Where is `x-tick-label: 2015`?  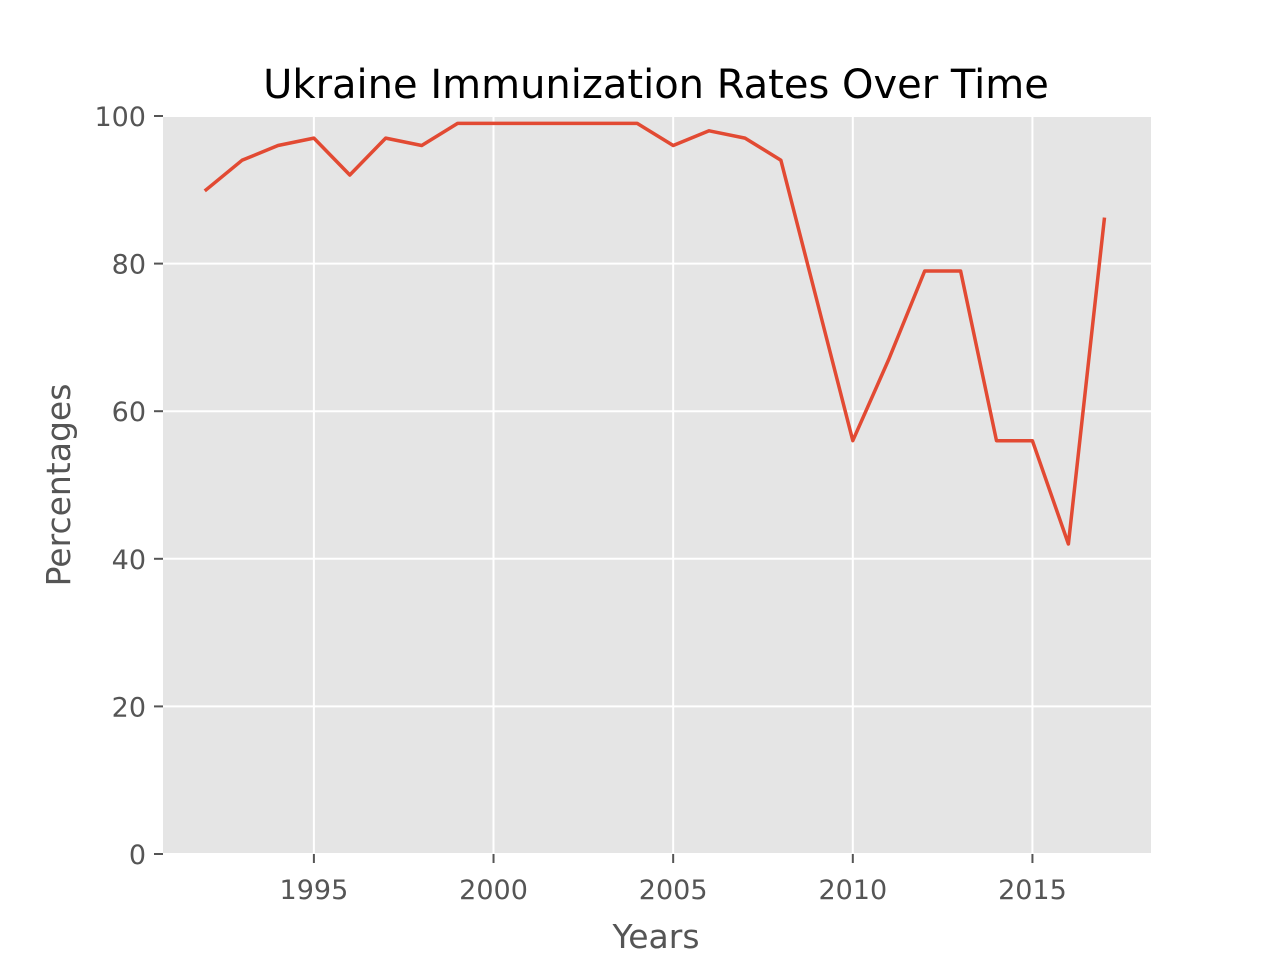 x-tick-label: 2015 is located at coordinates (1032, 890).